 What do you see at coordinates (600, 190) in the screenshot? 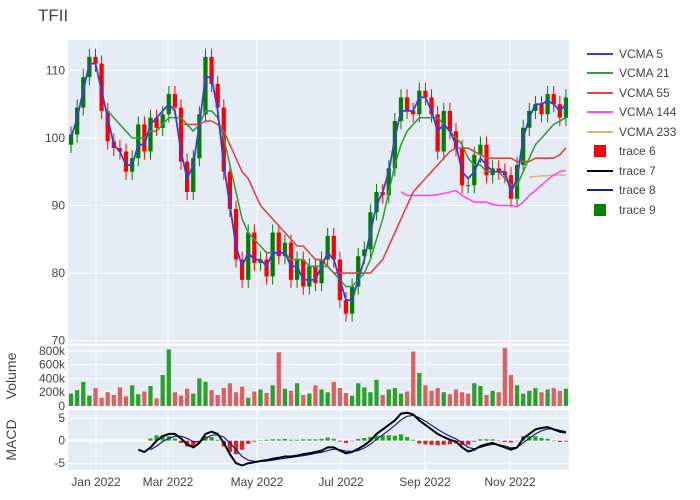
I see `legend-line-swatch` at bounding box center [600, 190].